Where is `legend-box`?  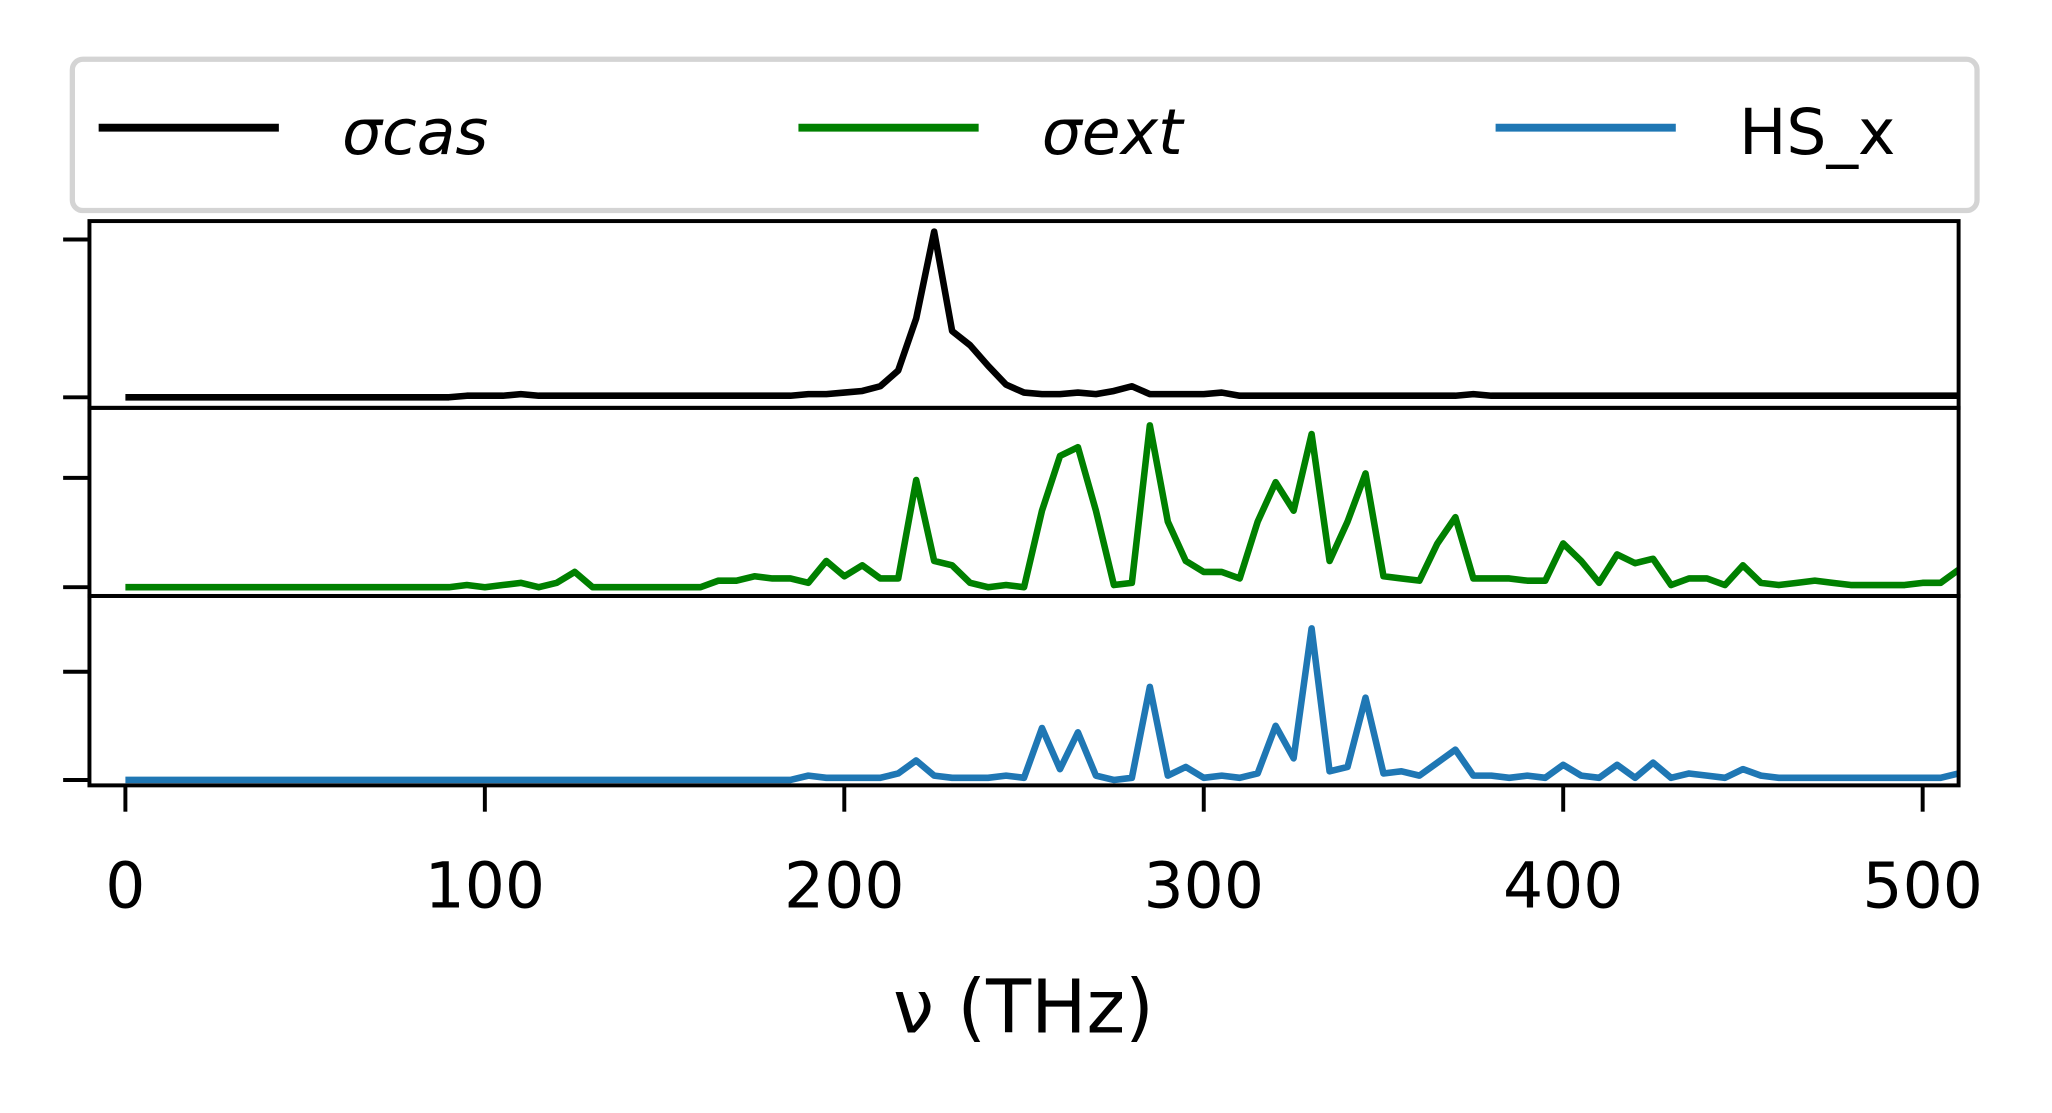
legend-box is located at coordinates (1024, 135).